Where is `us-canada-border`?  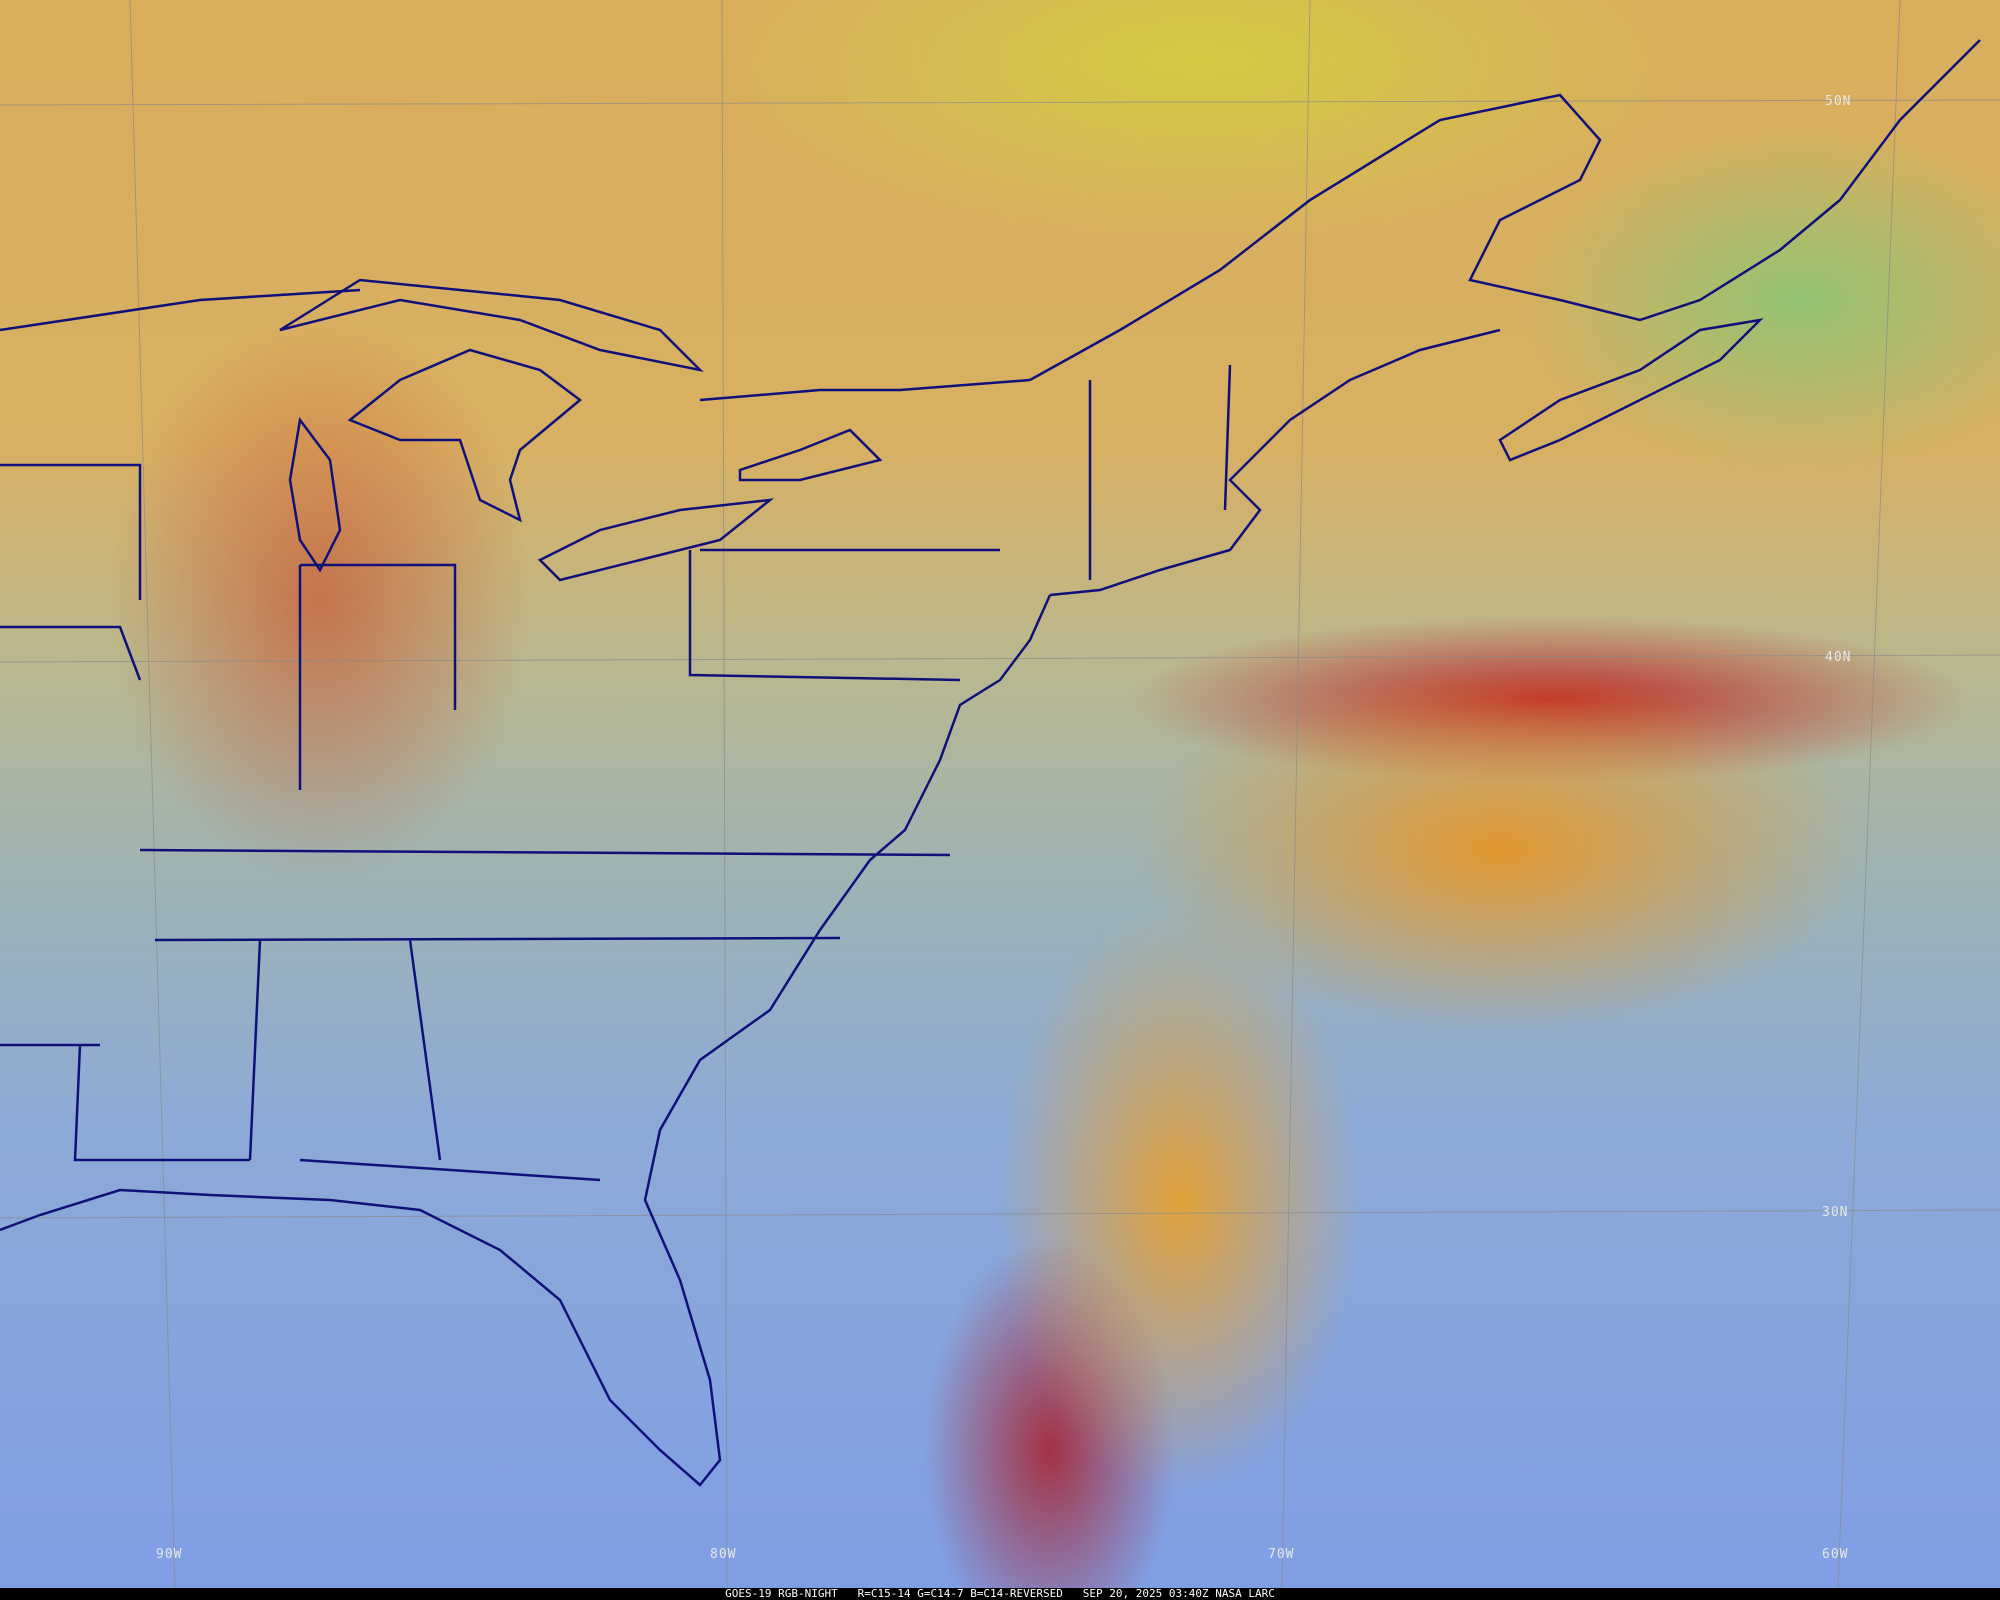 us-canada-border is located at coordinates (515, 345).